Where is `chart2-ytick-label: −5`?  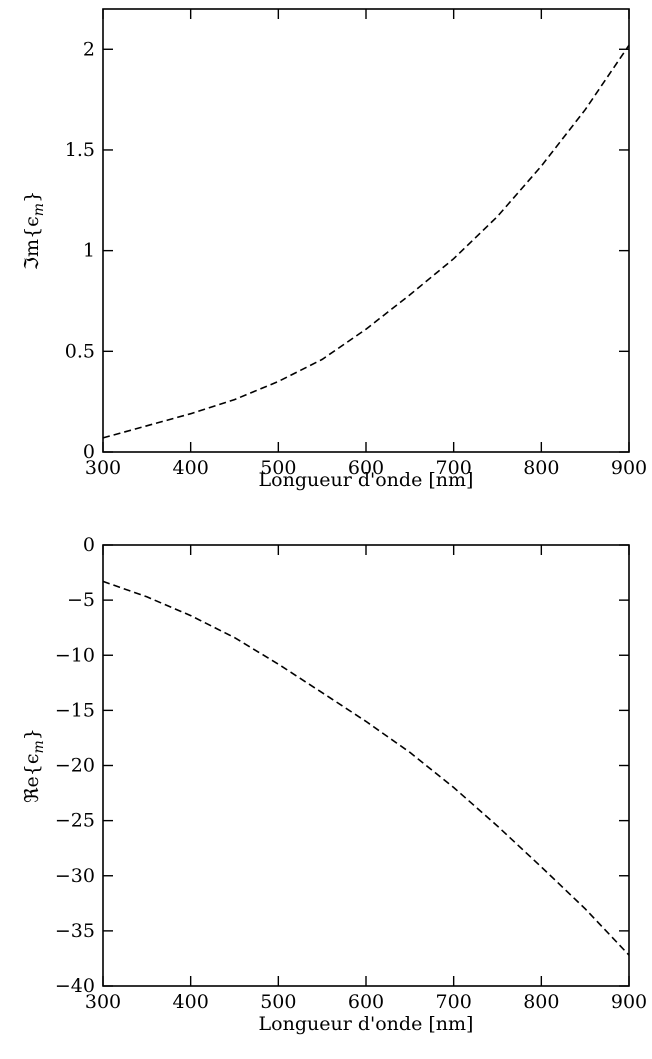
chart2-ytick-label: −5 is located at coordinates (81, 600).